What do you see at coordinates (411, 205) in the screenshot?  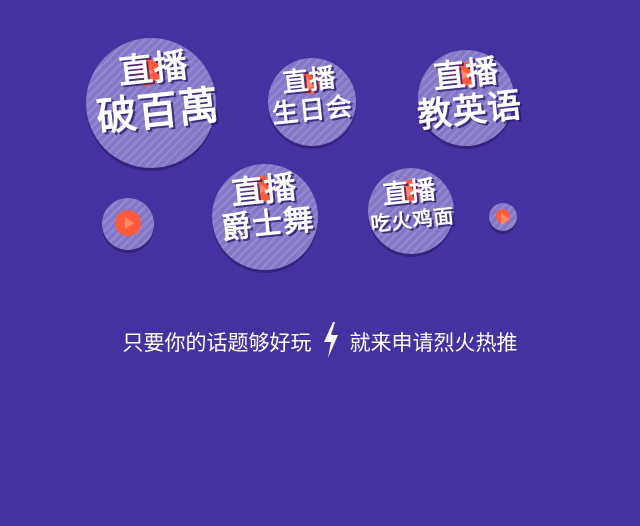 I see `bubble-label-fire-noodles: 直播 吃火鸡面` at bounding box center [411, 205].